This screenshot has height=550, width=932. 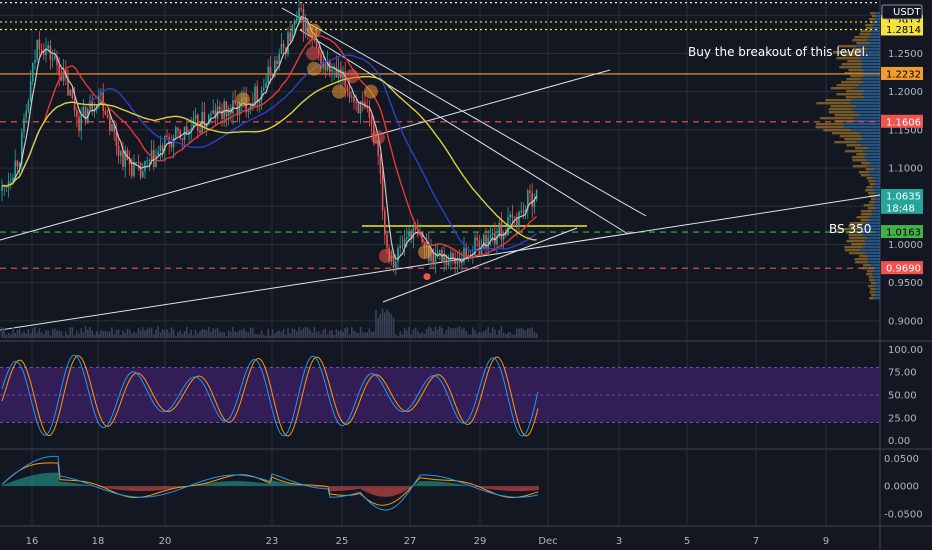 I want to click on currency-badge: USDT, so click(x=902, y=12).